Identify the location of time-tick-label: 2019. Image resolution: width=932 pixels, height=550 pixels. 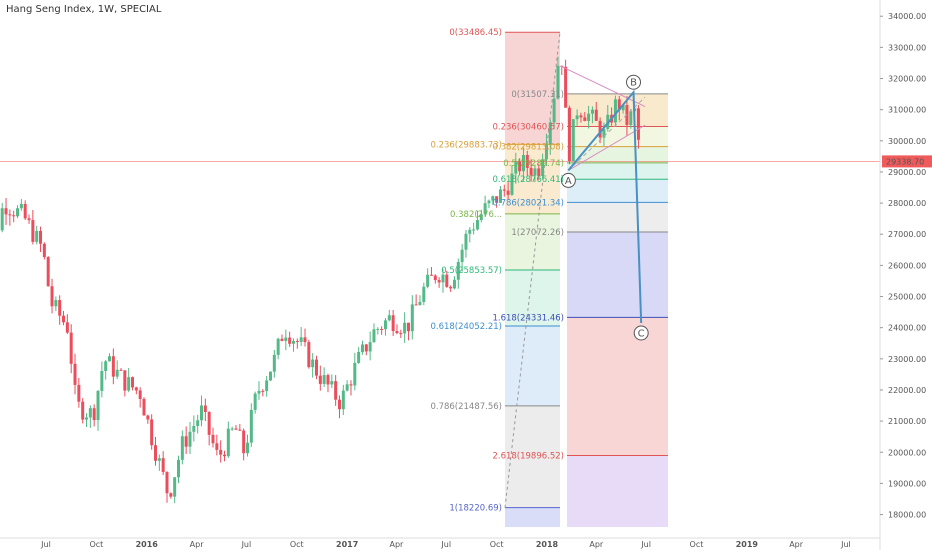
(747, 544).